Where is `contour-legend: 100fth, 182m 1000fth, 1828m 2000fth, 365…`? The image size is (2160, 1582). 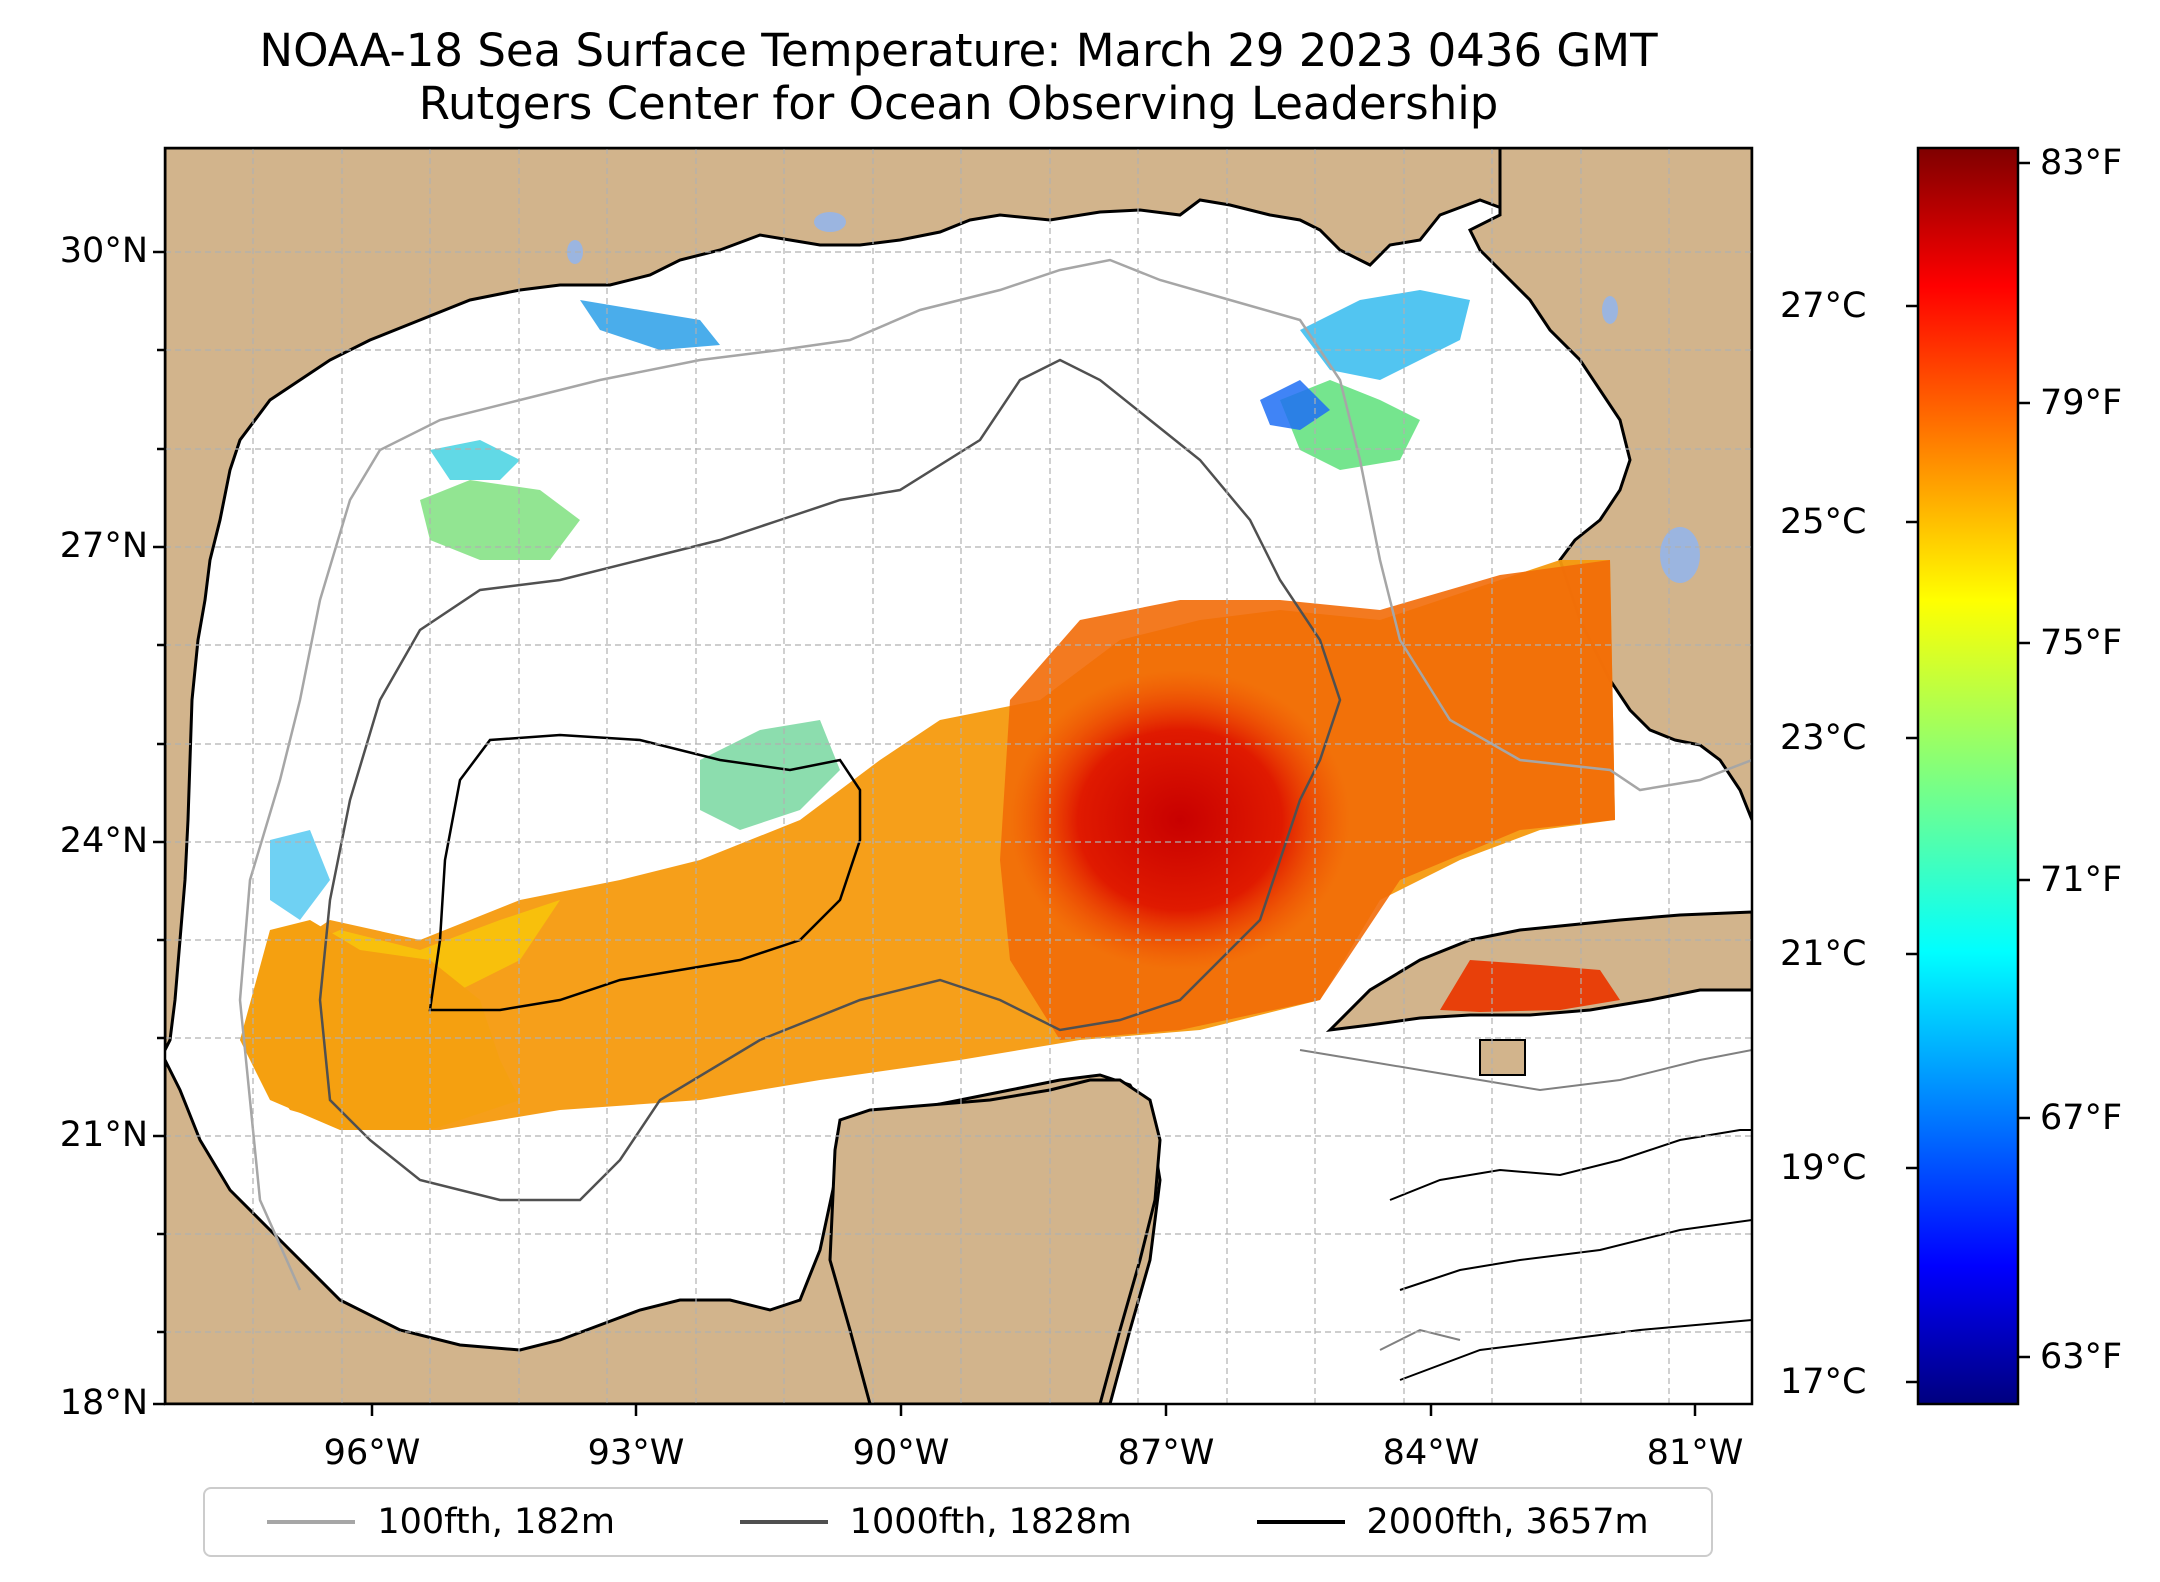 contour-legend: 100fth, 182m 1000fth, 1828m 2000fth, 365… is located at coordinates (958, 1522).